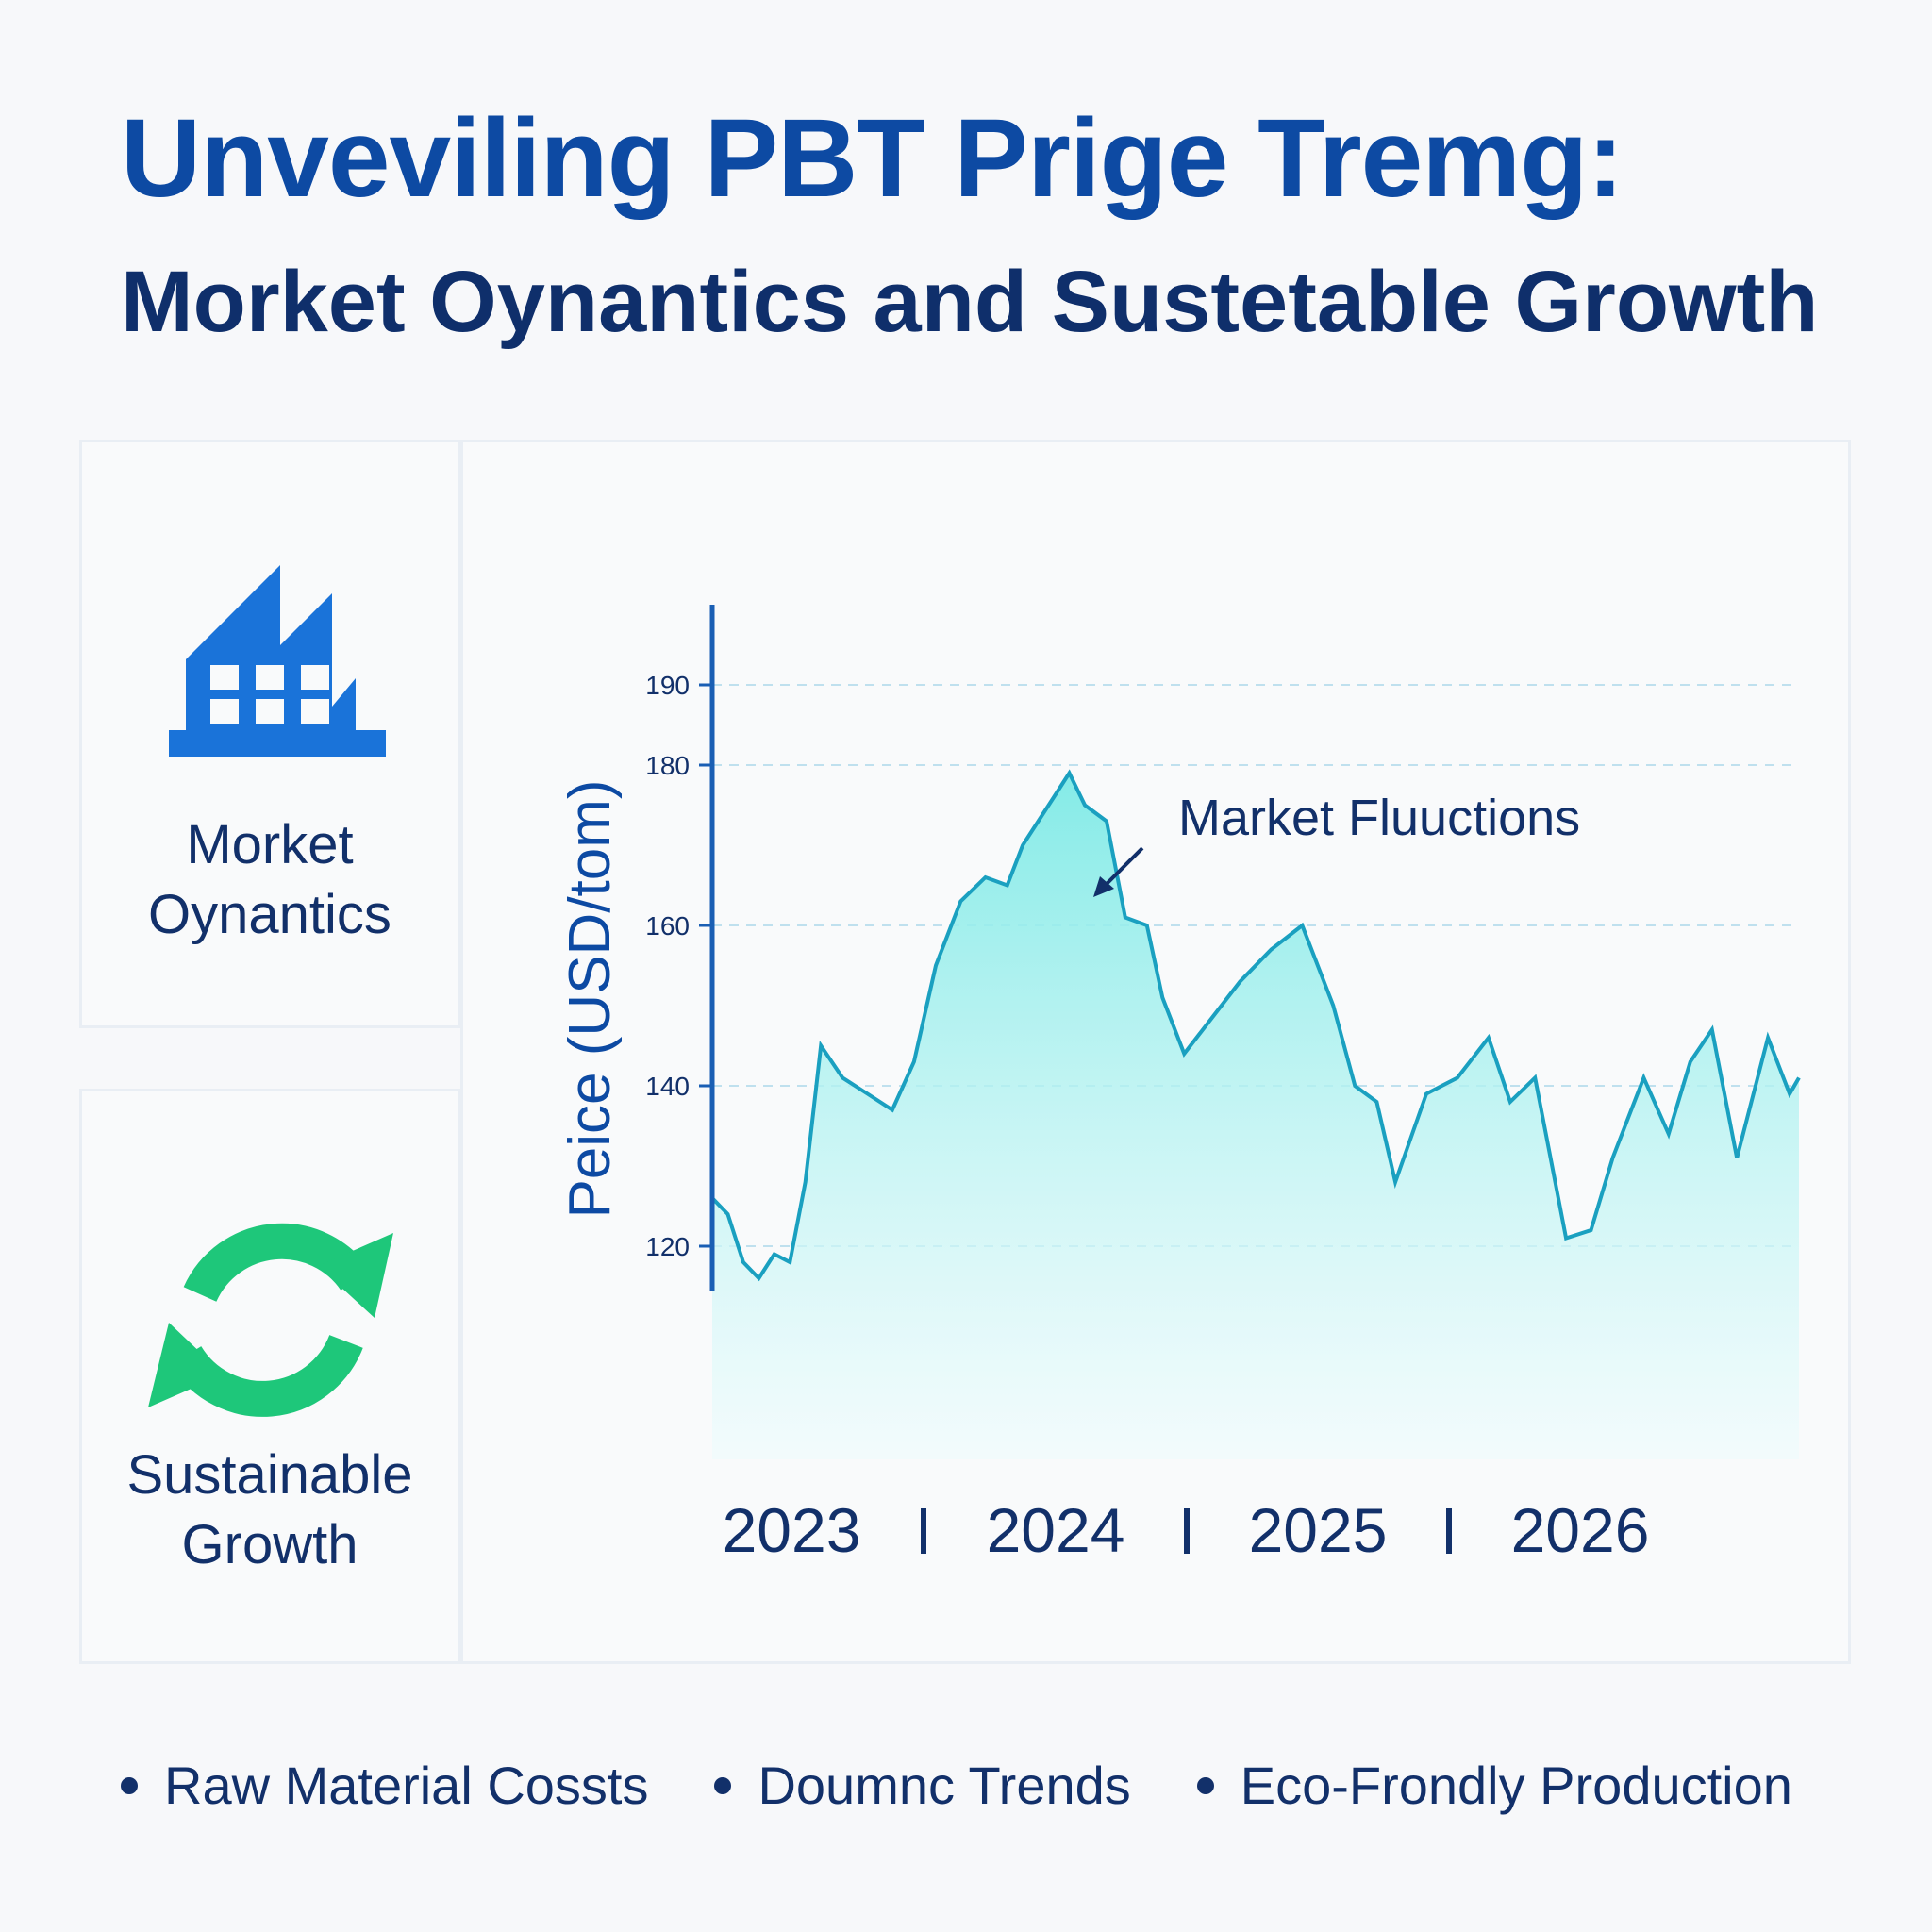 This screenshot has width=1932, height=1932. I want to click on annotation-arrowhead, so click(1103, 887).